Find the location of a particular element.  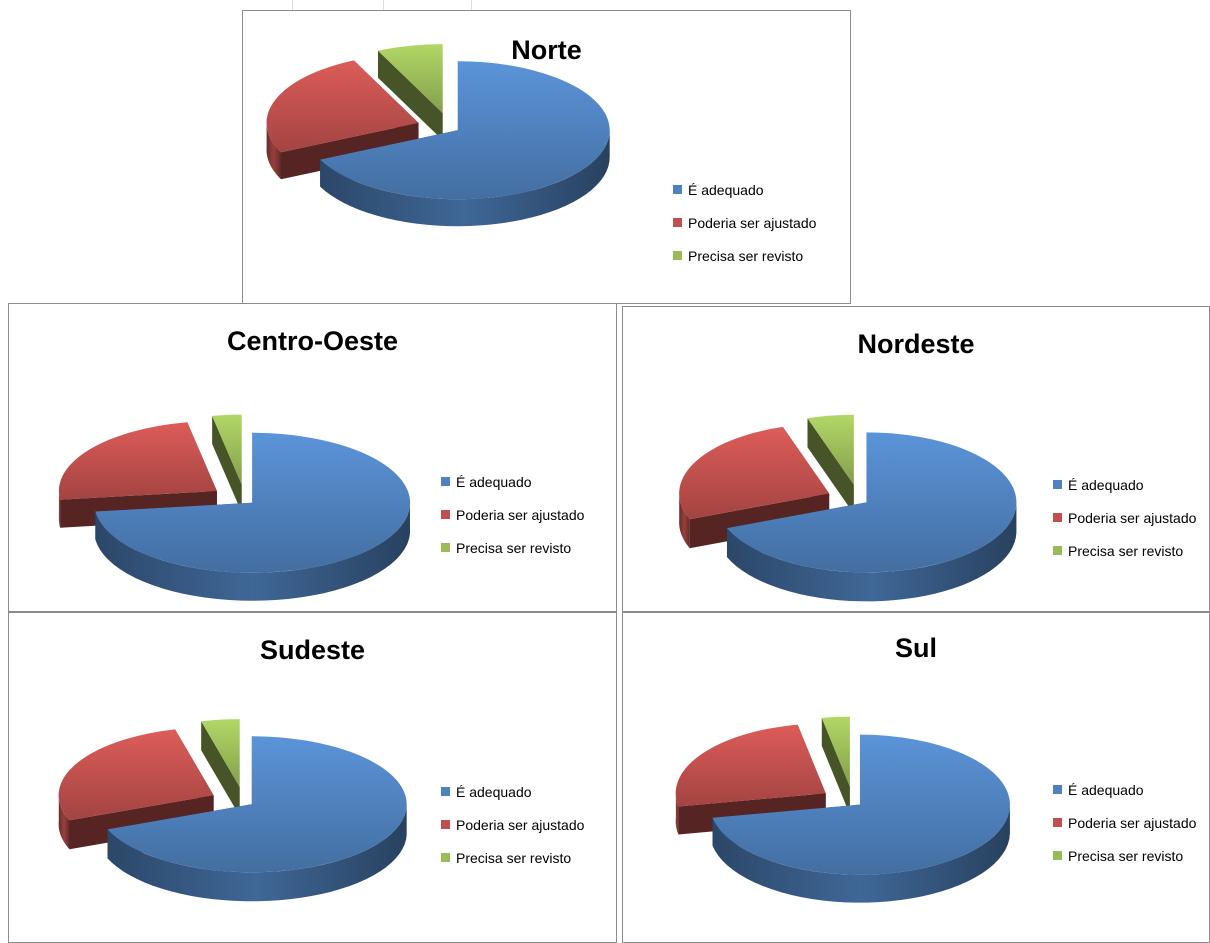

chart-title: Norte is located at coordinates (546, 50).